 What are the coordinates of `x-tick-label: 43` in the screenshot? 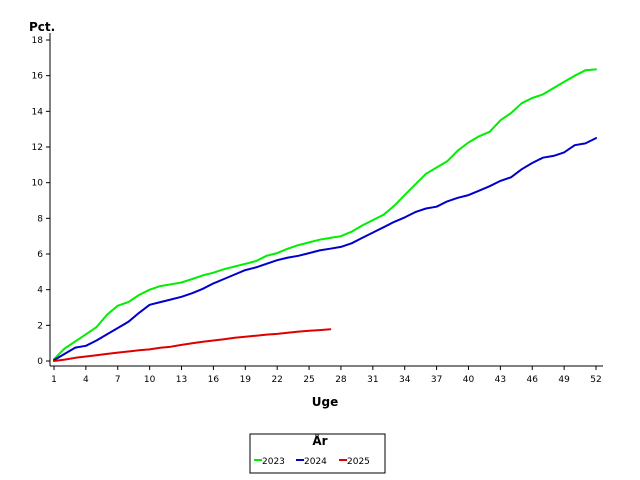 It's located at (500, 380).